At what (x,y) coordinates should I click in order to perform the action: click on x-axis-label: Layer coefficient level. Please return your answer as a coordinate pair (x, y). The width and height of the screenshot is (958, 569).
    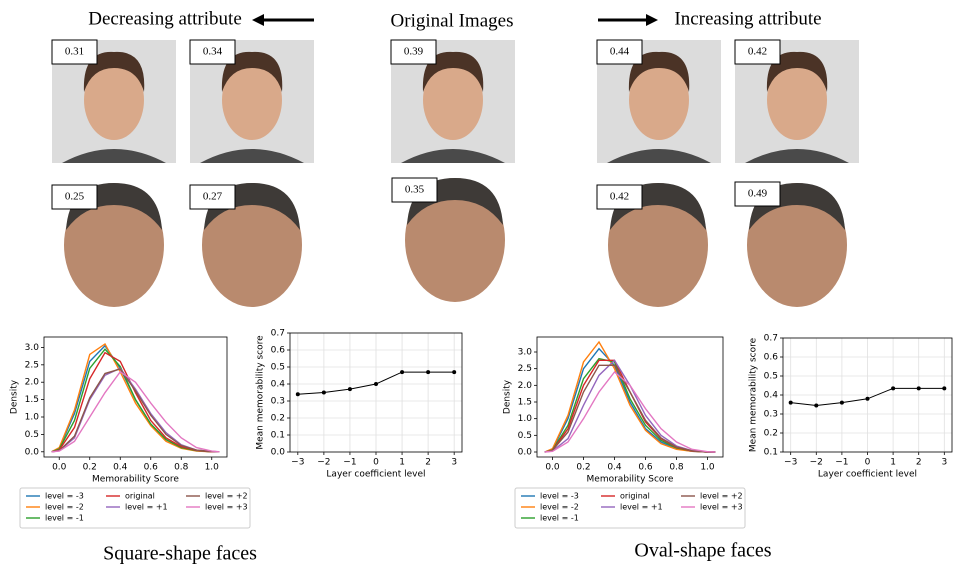
    Looking at the image, I should click on (867, 475).